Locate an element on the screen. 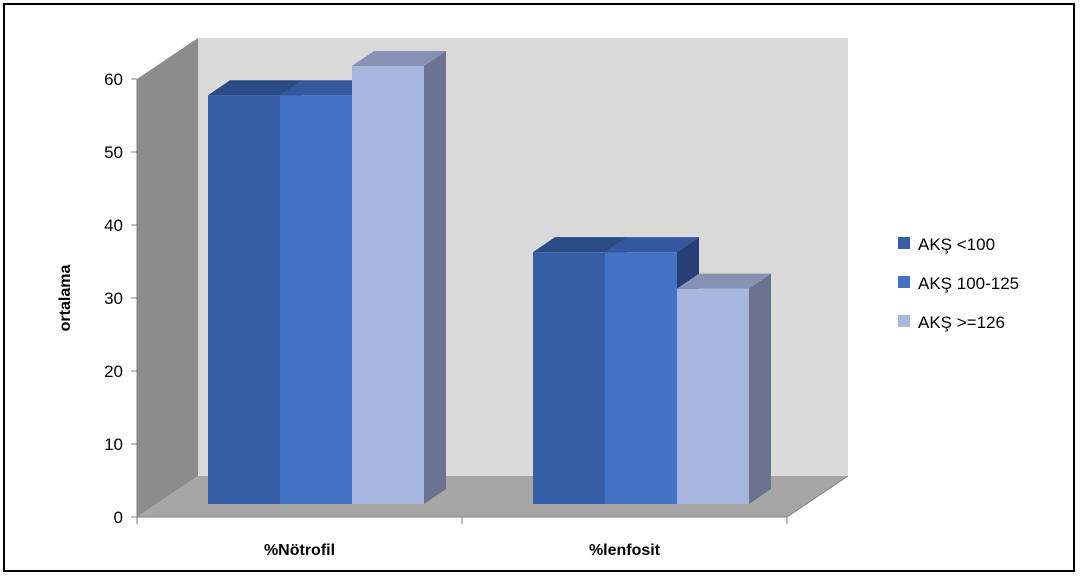  y-tick-label: 50 is located at coordinates (113, 152).